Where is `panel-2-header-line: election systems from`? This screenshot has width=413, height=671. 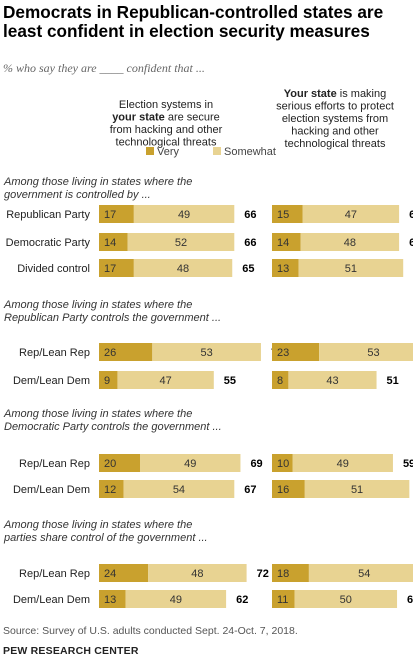 panel-2-header-line: election systems from is located at coordinates (335, 119).